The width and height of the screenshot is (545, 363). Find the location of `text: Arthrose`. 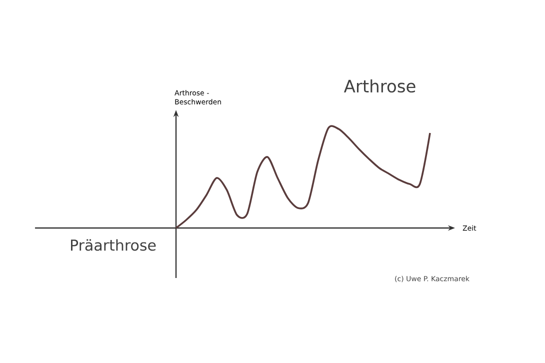

text: Arthrose is located at coordinates (380, 86).